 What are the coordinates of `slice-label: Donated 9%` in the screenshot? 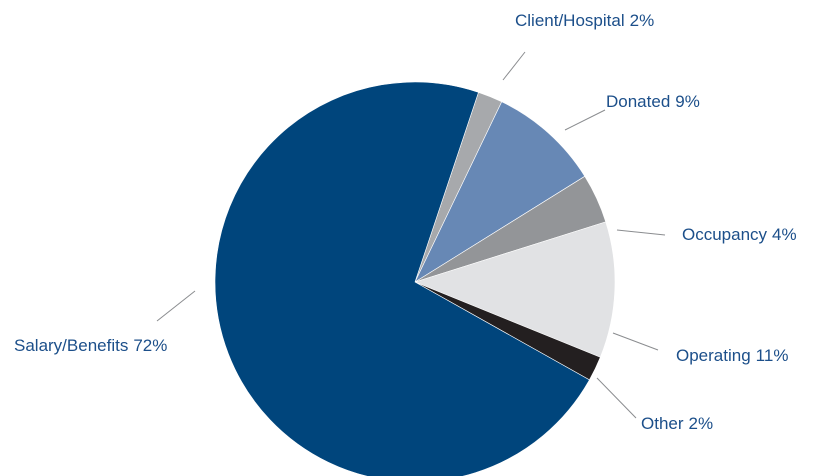 It's located at (653, 101).